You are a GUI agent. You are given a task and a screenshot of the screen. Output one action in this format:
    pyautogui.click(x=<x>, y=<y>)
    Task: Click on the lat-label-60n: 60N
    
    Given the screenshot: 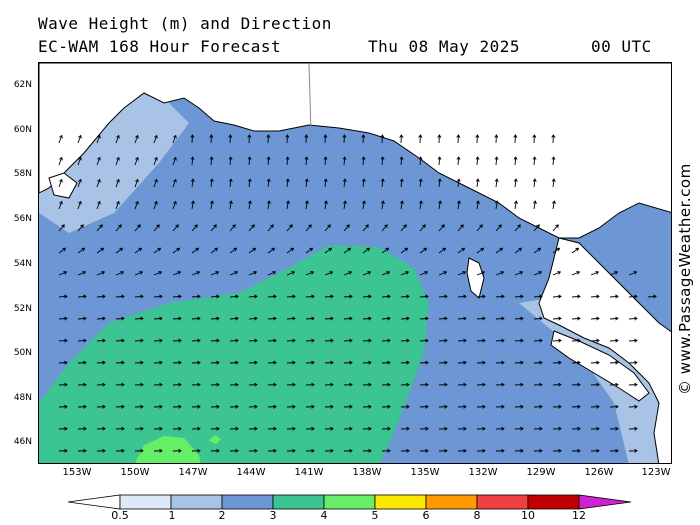 What is the action you would take?
    pyautogui.click(x=22, y=130)
    